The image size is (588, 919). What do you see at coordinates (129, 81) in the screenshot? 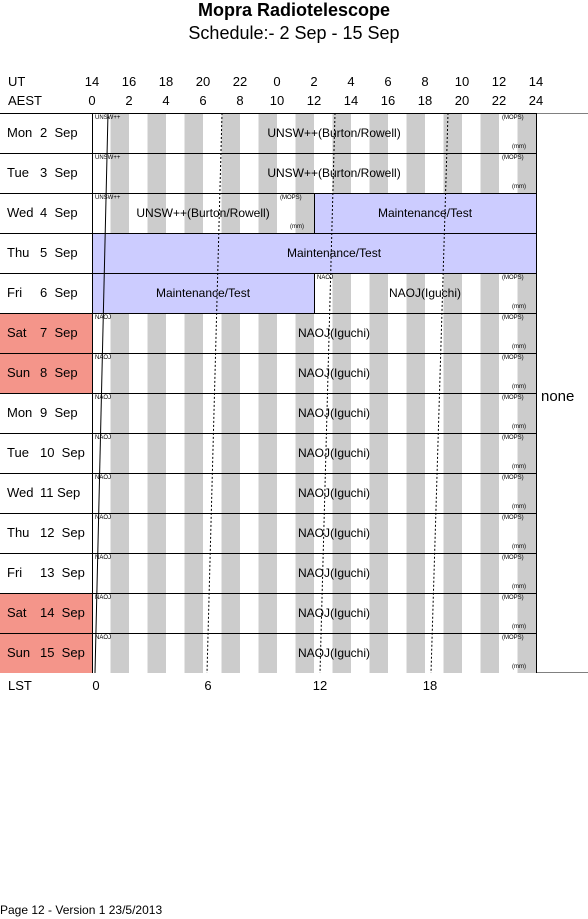
I see `ut-tick-label: 16` at bounding box center [129, 81].